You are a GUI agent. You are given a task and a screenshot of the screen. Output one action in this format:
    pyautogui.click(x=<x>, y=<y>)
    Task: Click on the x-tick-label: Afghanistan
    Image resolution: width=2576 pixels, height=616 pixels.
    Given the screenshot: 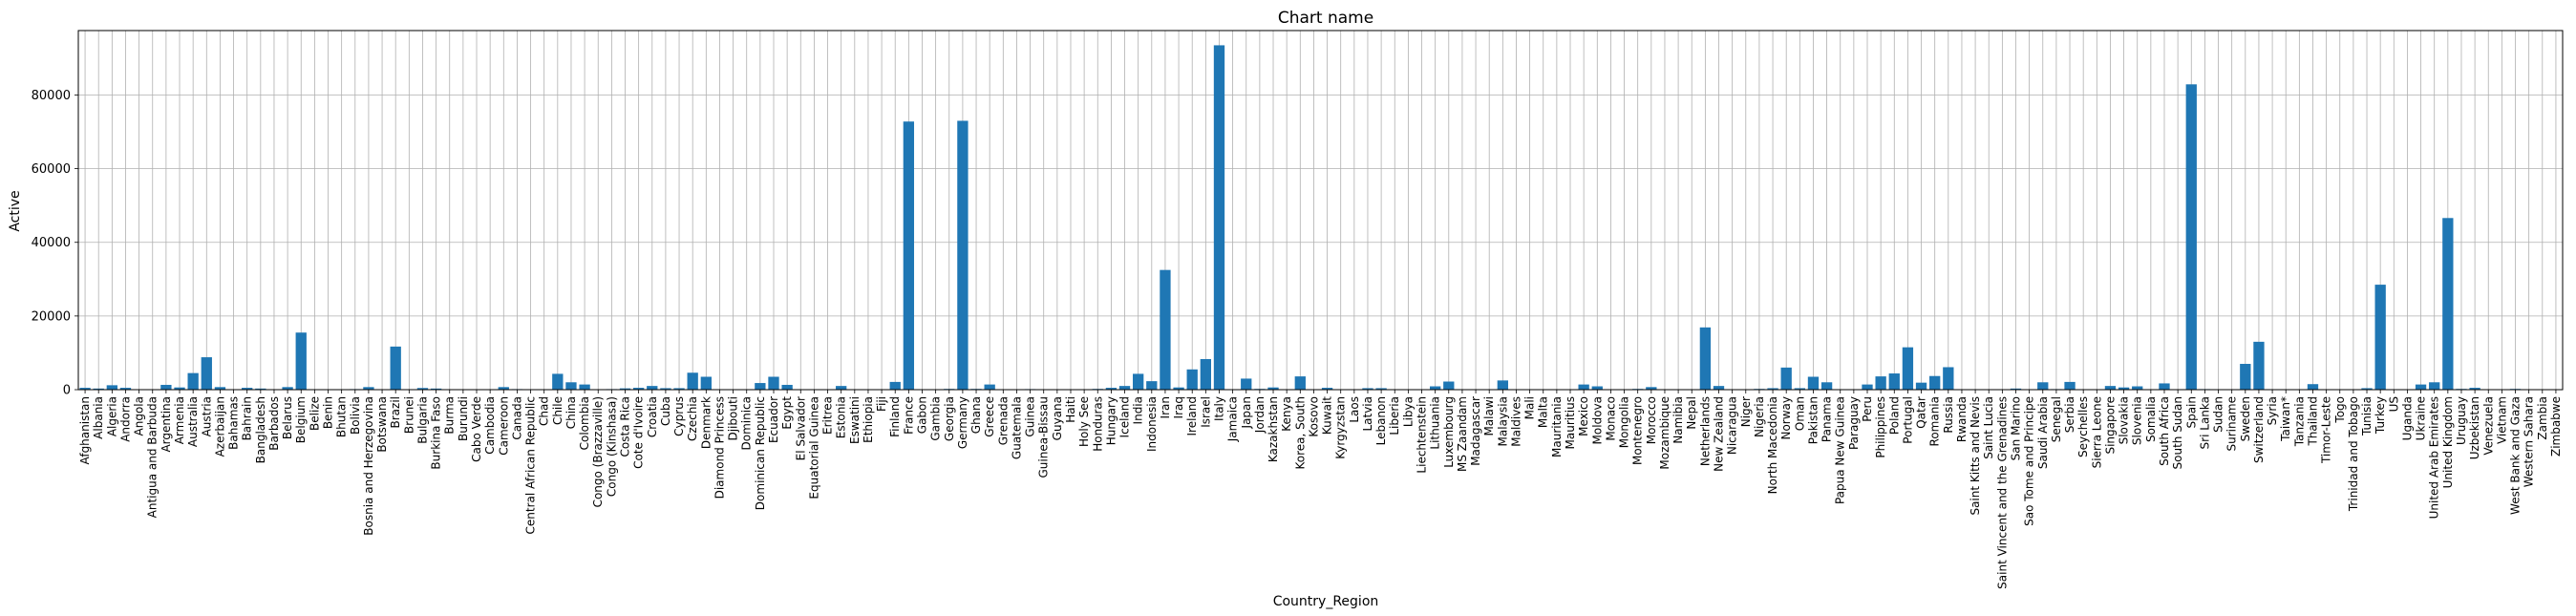 What is the action you would take?
    pyautogui.click(x=85, y=430)
    